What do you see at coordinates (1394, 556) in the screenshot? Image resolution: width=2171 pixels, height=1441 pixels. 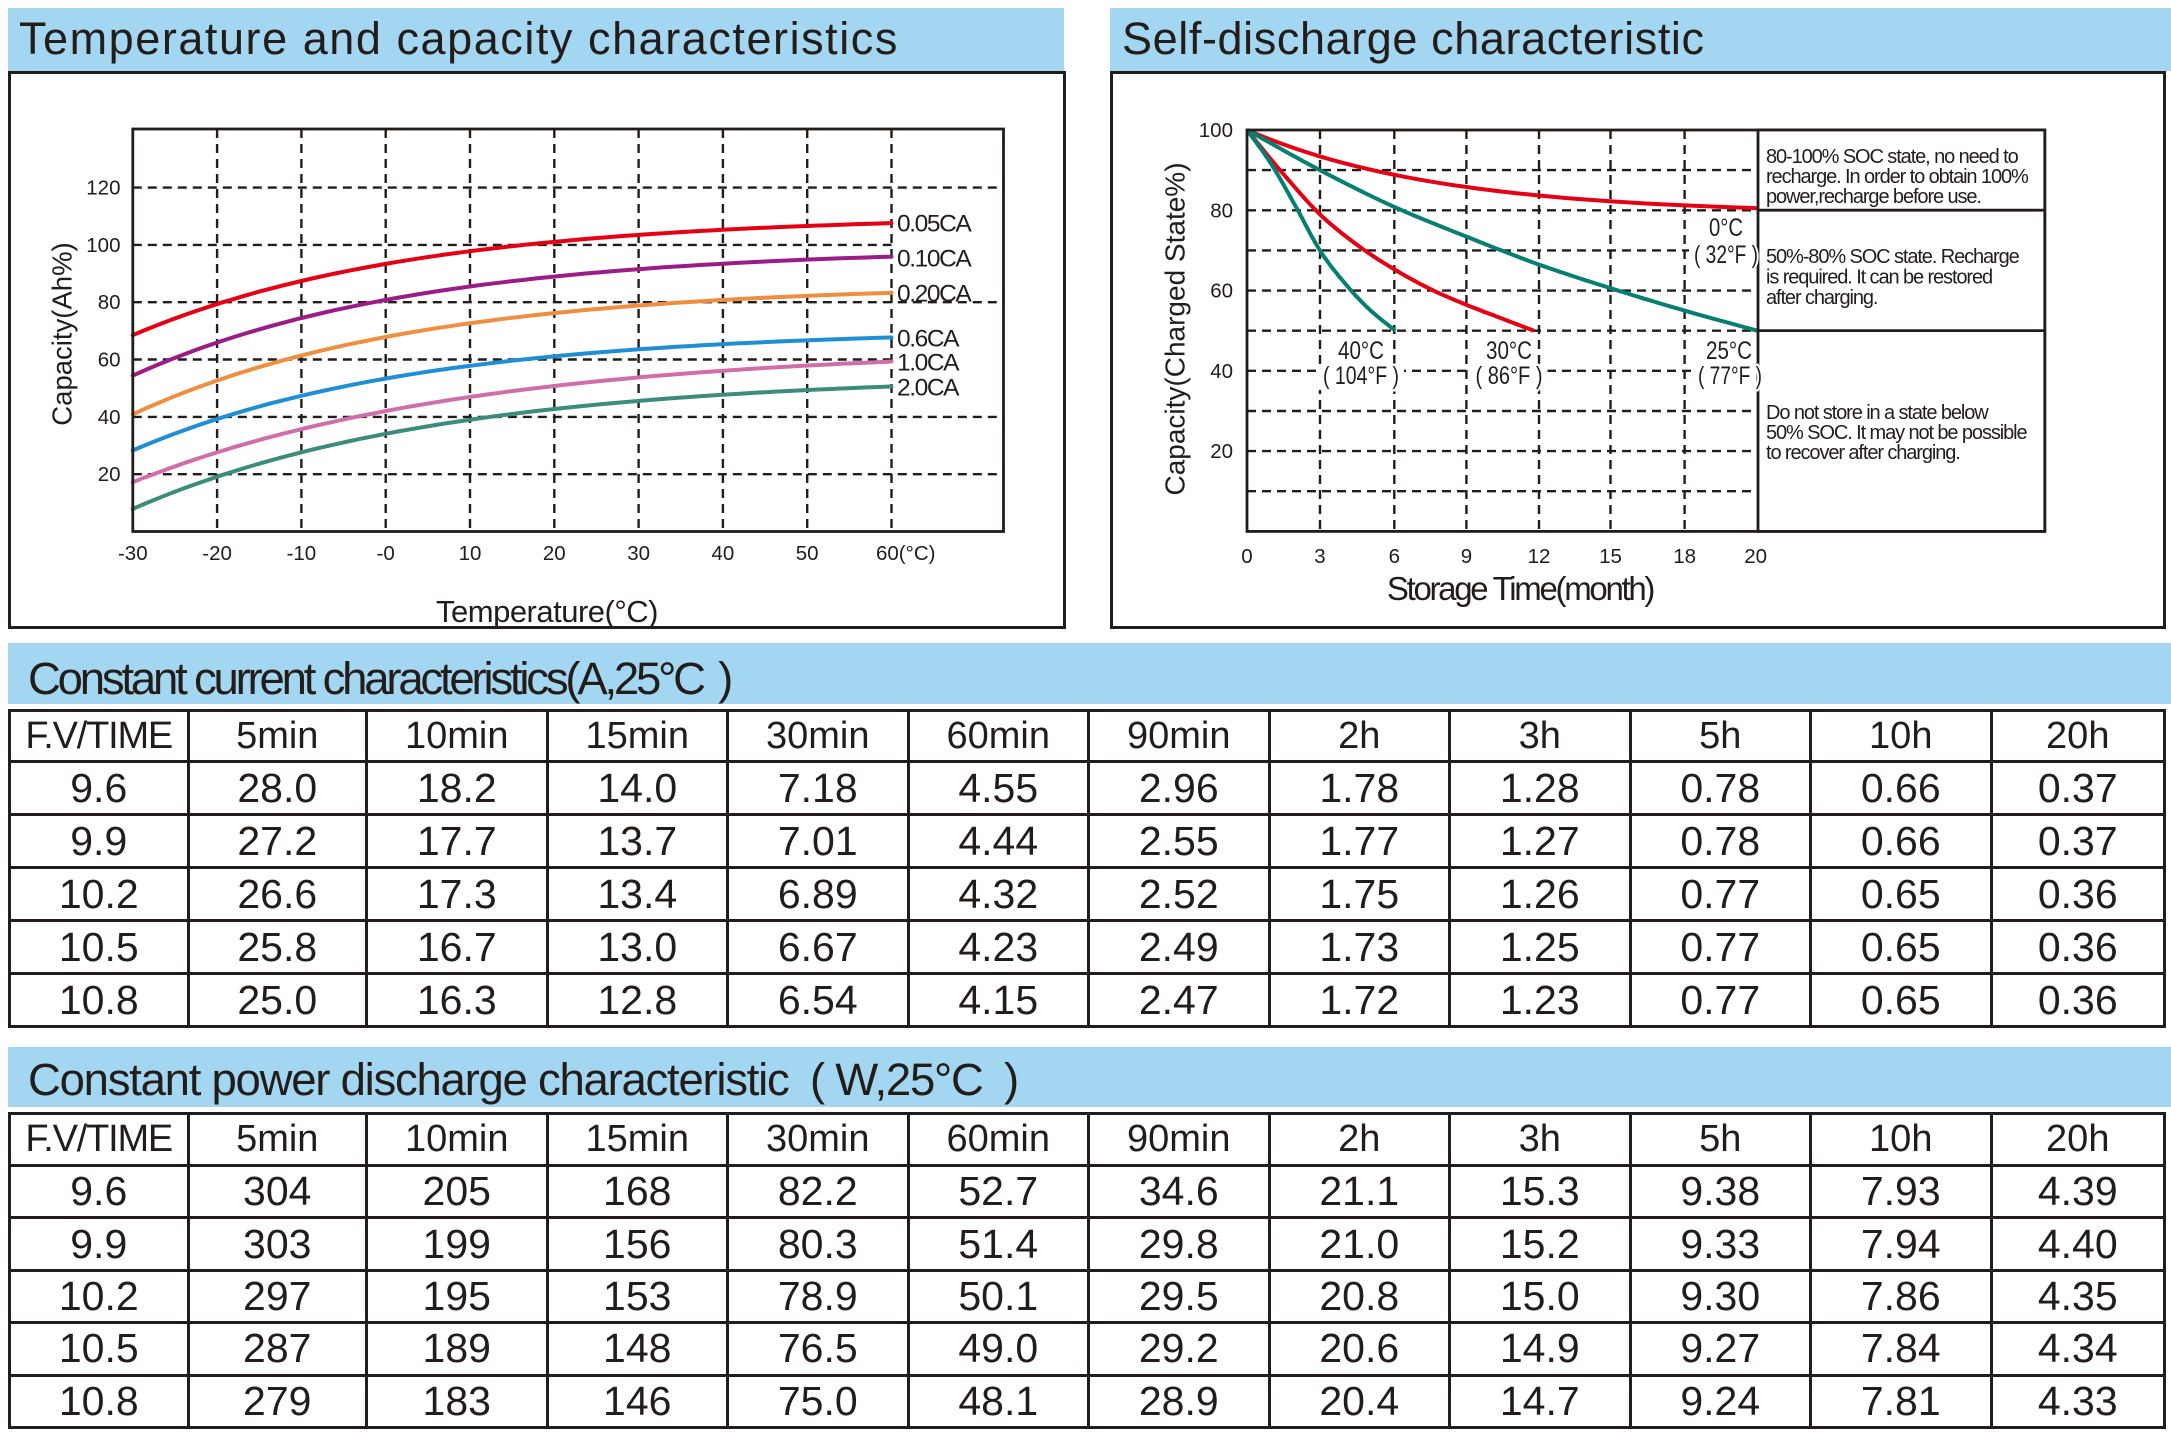 I see `svg-text: 6` at bounding box center [1394, 556].